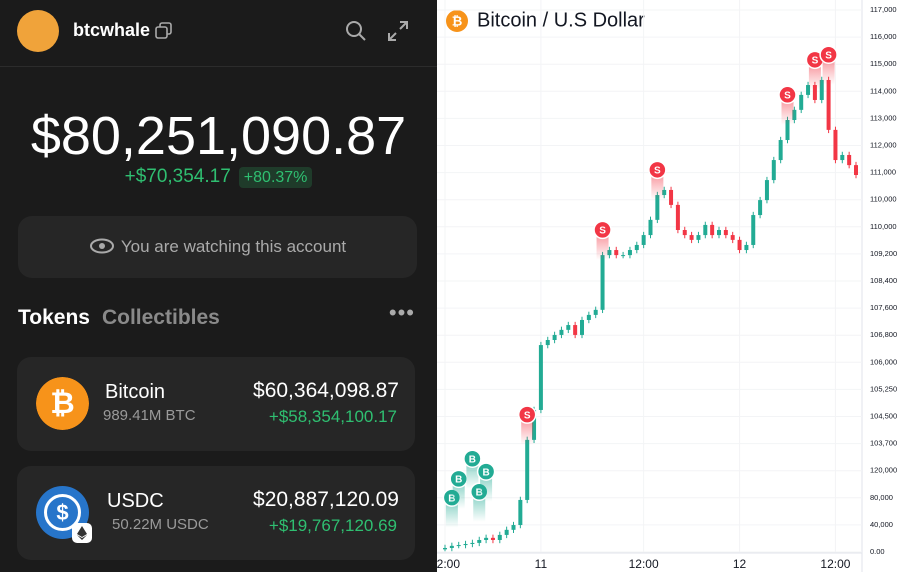 This screenshot has height=577, width=900. What do you see at coordinates (135, 392) in the screenshot?
I see `token-name: Bitcoin` at bounding box center [135, 392].